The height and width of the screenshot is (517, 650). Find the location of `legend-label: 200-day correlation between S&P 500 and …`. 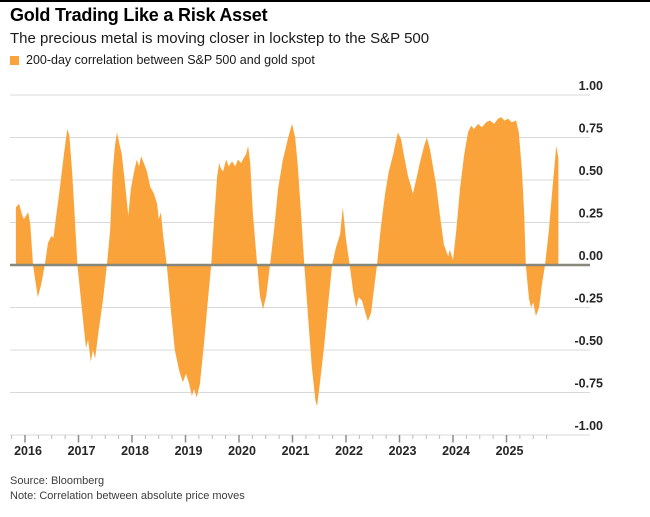

legend-label: 200-day correlation between S&P 500 and … is located at coordinates (170, 60).